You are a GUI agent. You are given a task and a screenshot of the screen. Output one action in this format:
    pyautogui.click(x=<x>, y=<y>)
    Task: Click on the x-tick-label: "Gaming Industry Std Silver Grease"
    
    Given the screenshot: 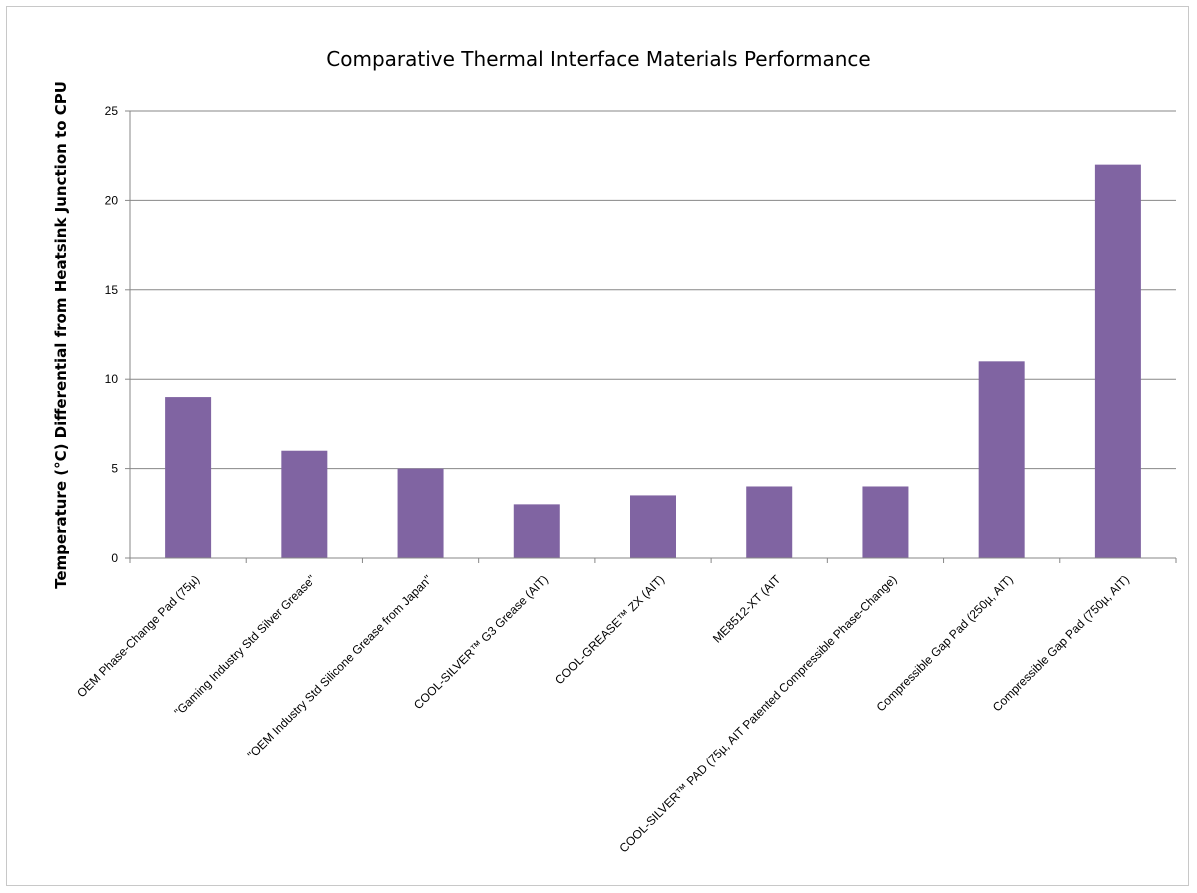 What is the action you would take?
    pyautogui.click(x=244, y=645)
    